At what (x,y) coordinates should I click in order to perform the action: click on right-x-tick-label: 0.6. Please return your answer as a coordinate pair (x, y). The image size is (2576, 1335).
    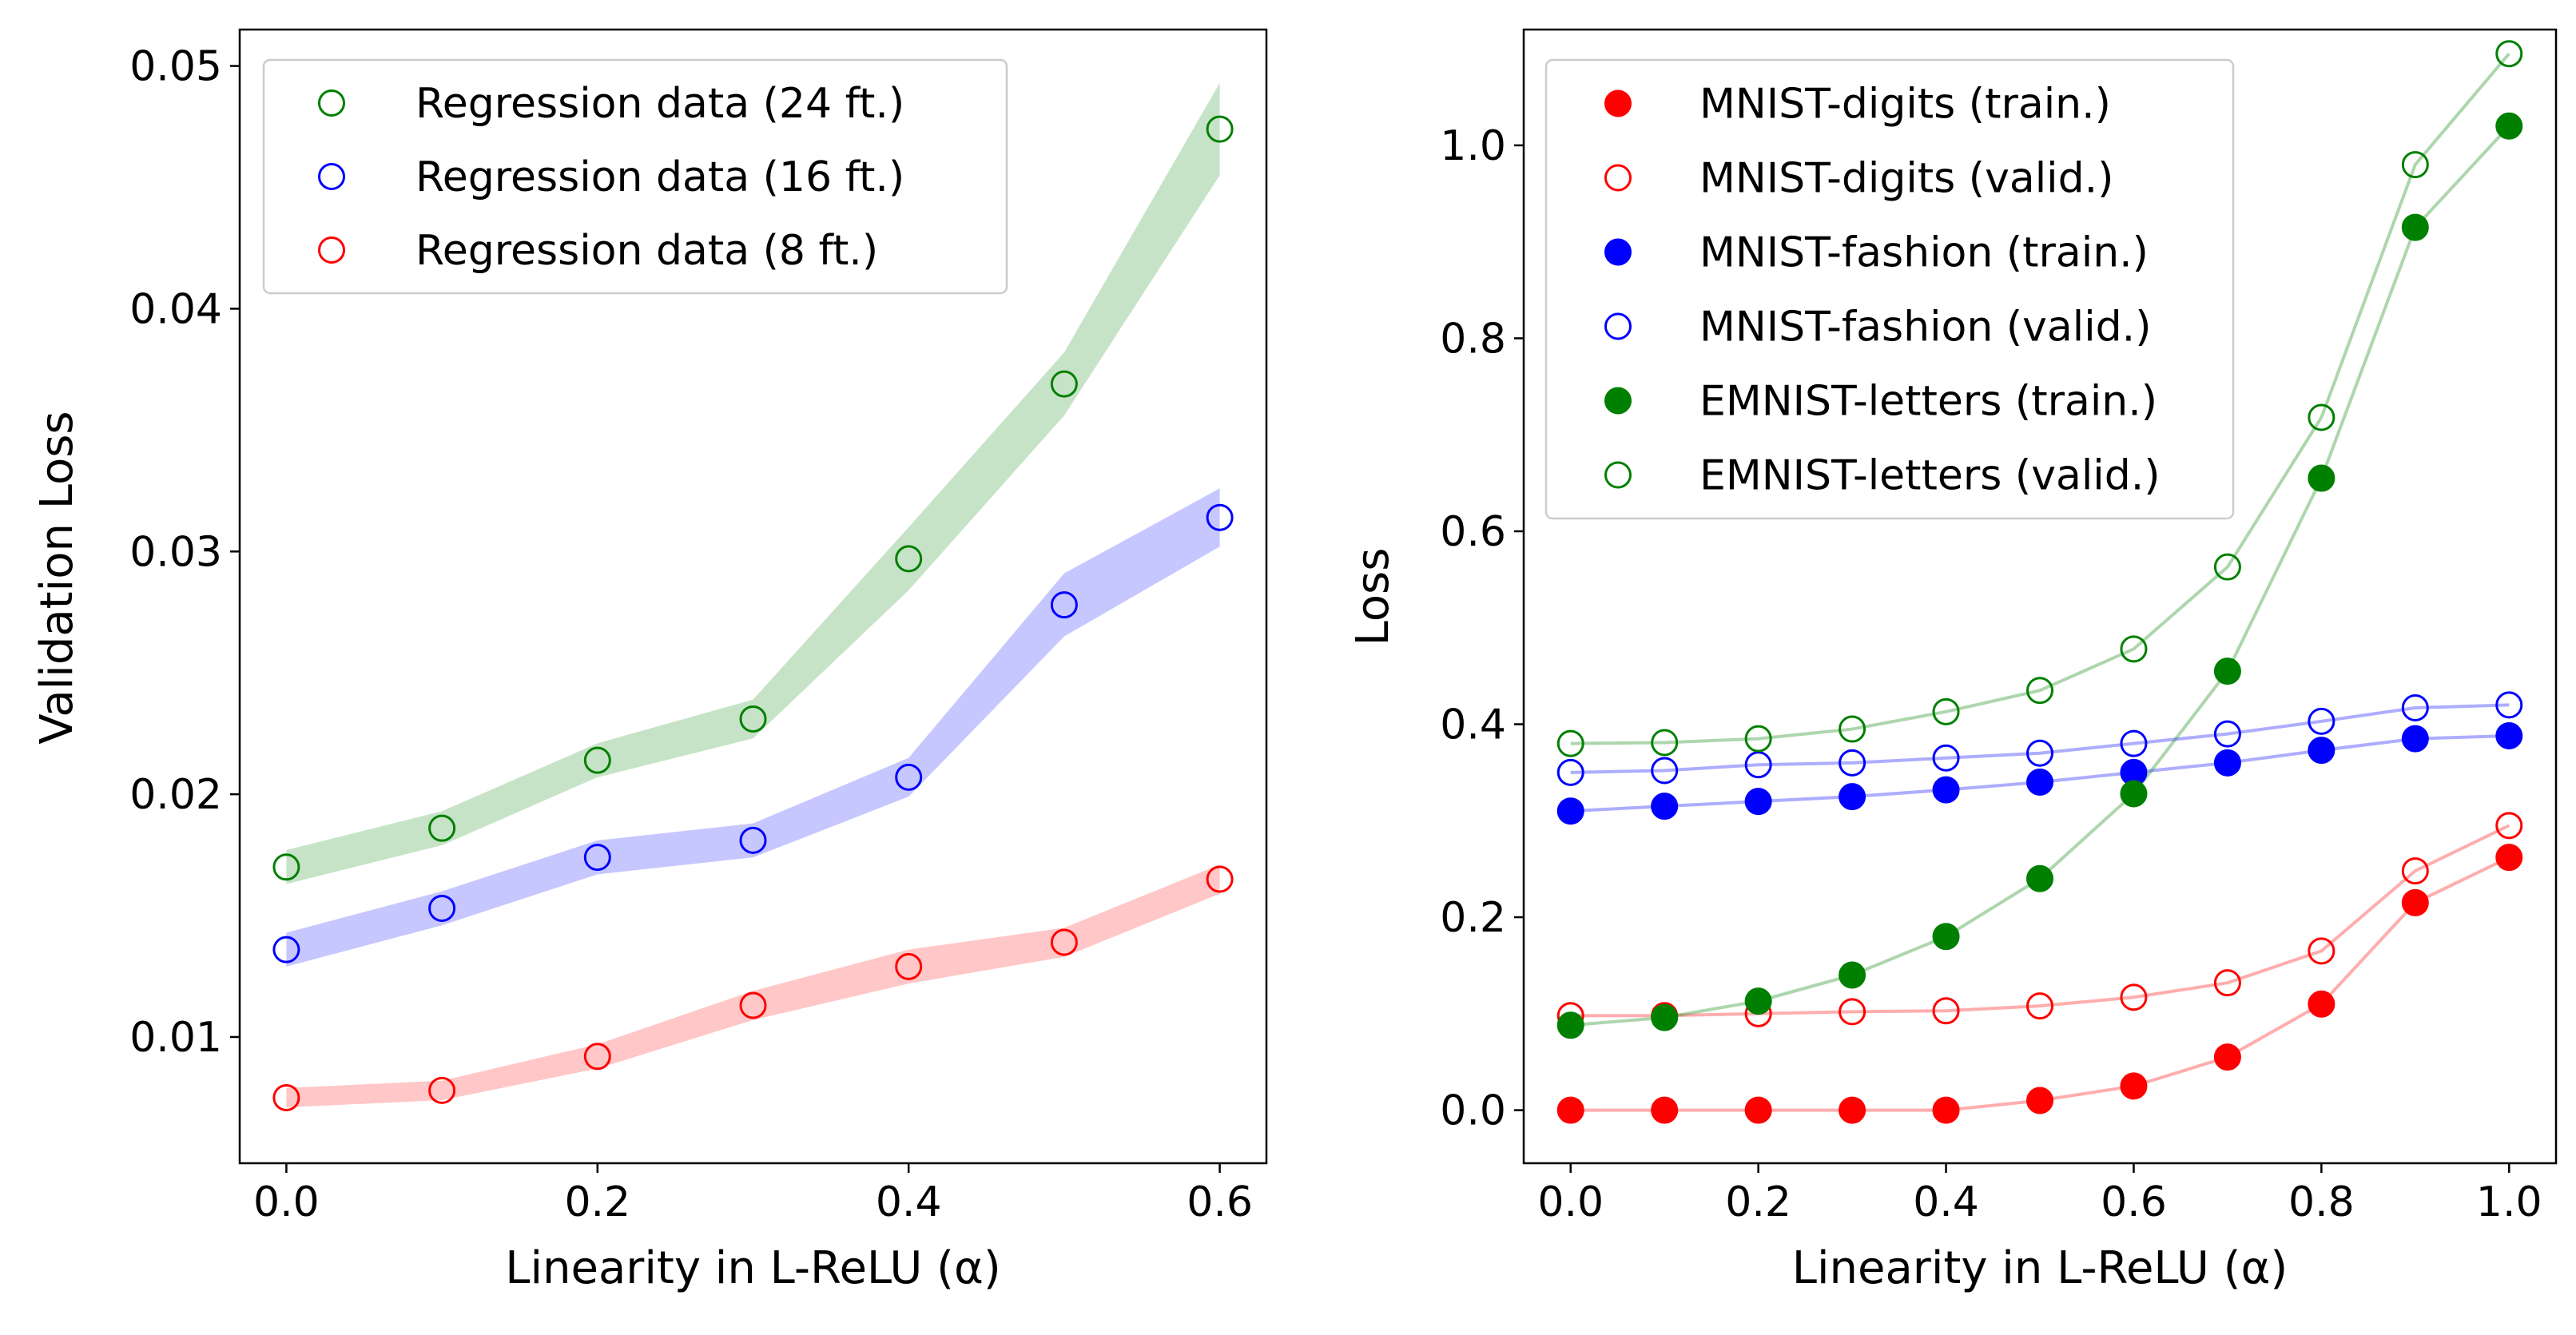
    Looking at the image, I should click on (2134, 1202).